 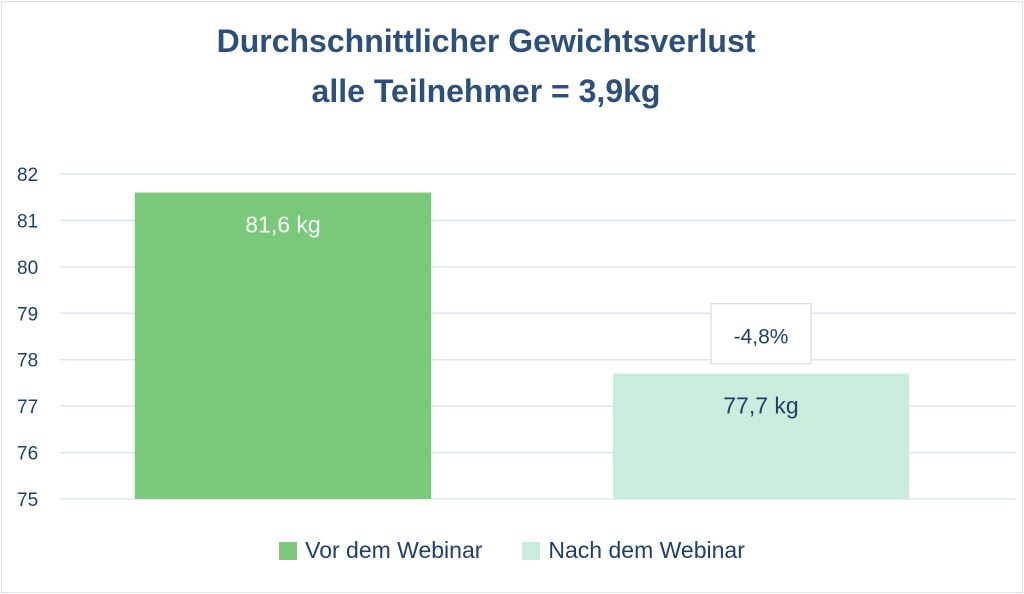 What do you see at coordinates (27, 454) in the screenshot?
I see `y-tick-label: 76` at bounding box center [27, 454].